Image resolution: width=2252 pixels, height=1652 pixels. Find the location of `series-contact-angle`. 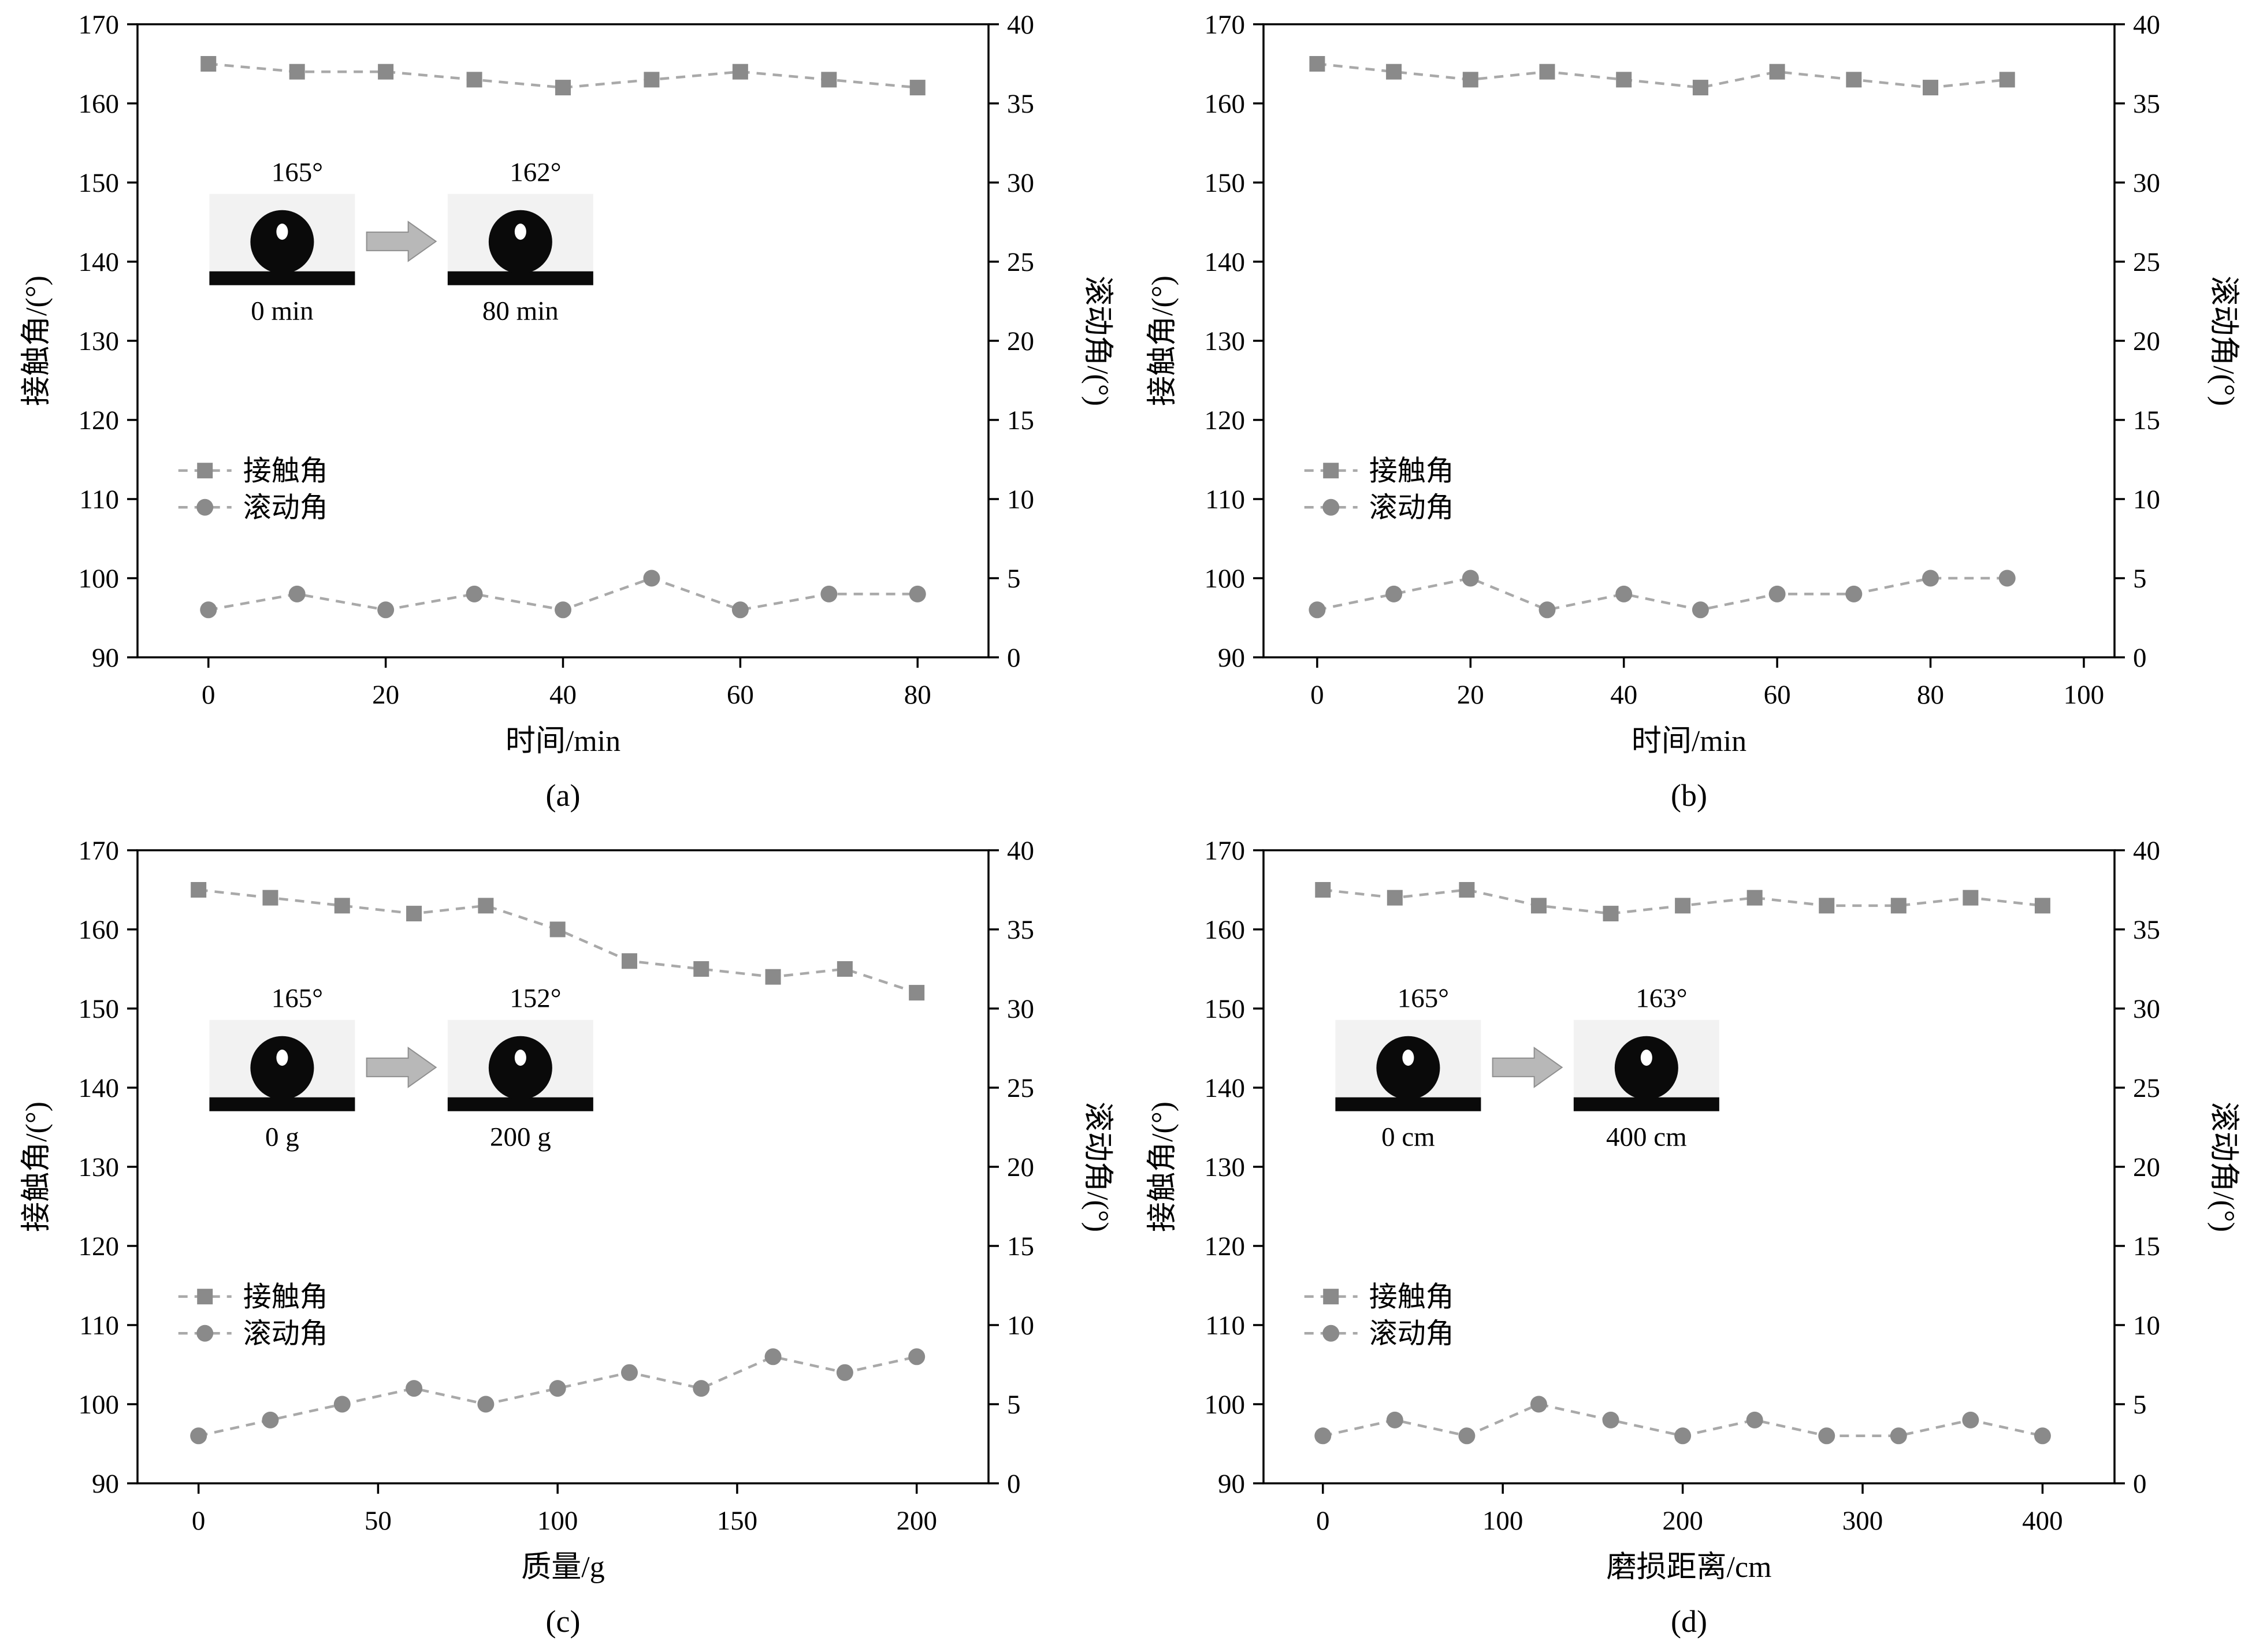

series-contact-angle is located at coordinates (563, 76).